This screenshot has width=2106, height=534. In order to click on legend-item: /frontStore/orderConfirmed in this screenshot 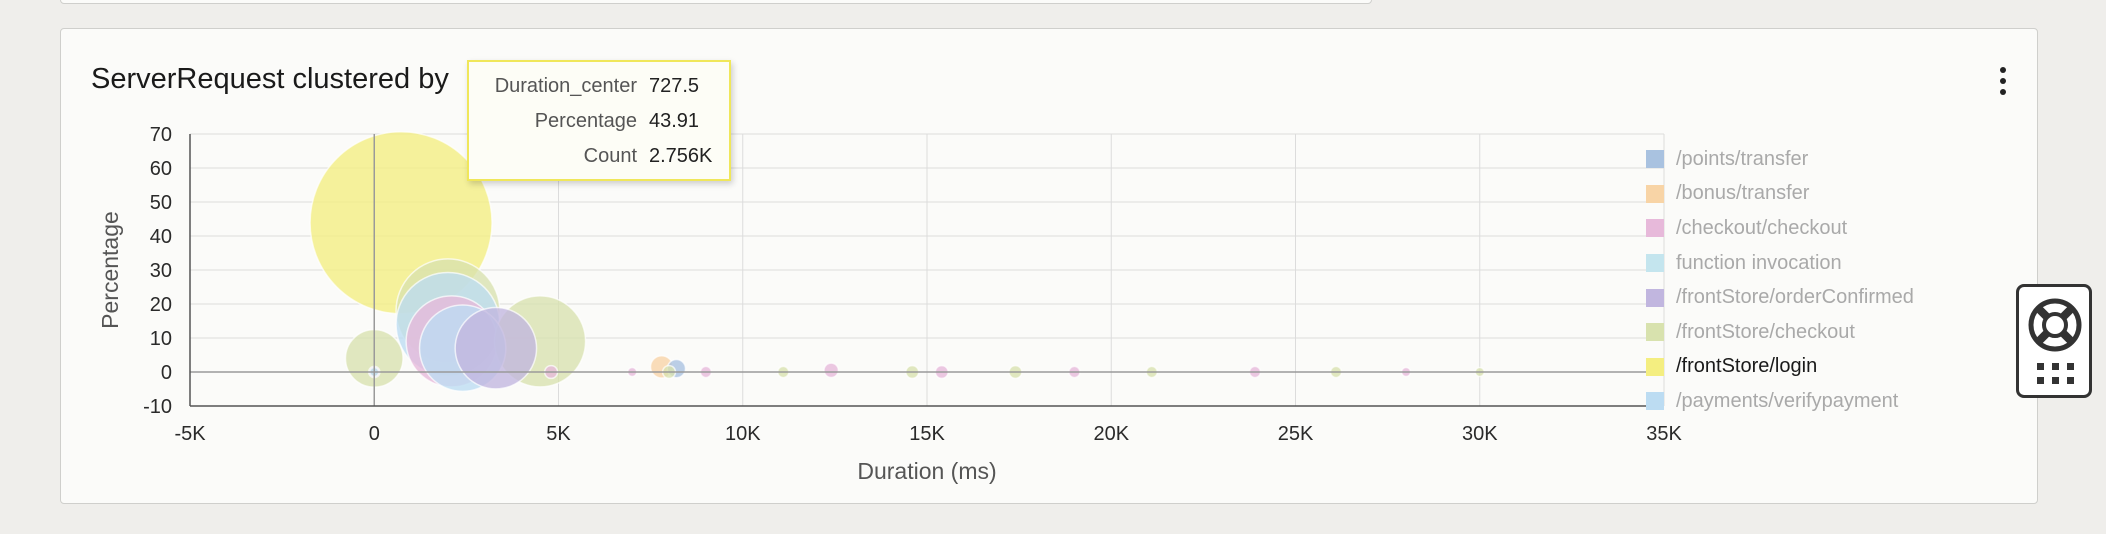, I will do `click(1780, 297)`.